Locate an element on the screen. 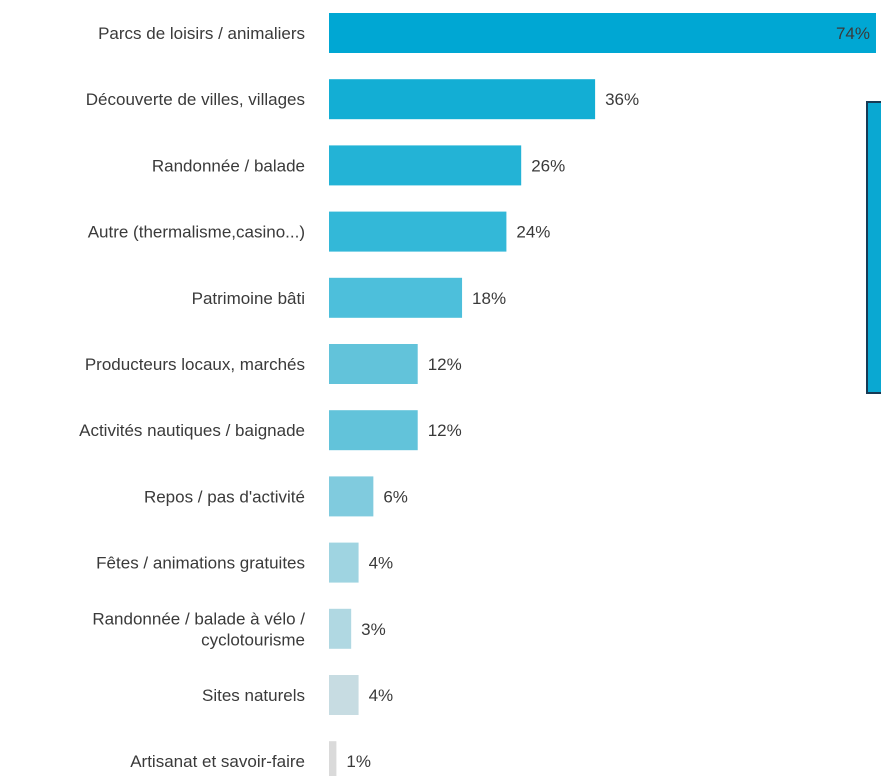 The image size is (881, 776). category-label-6: Activités nautiques / baignade is located at coordinates (192, 430).